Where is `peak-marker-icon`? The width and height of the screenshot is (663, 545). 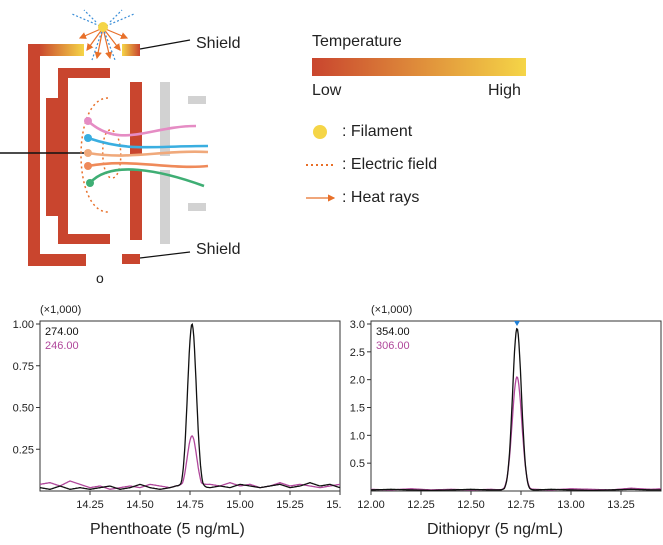 peak-marker-icon is located at coordinates (517, 323).